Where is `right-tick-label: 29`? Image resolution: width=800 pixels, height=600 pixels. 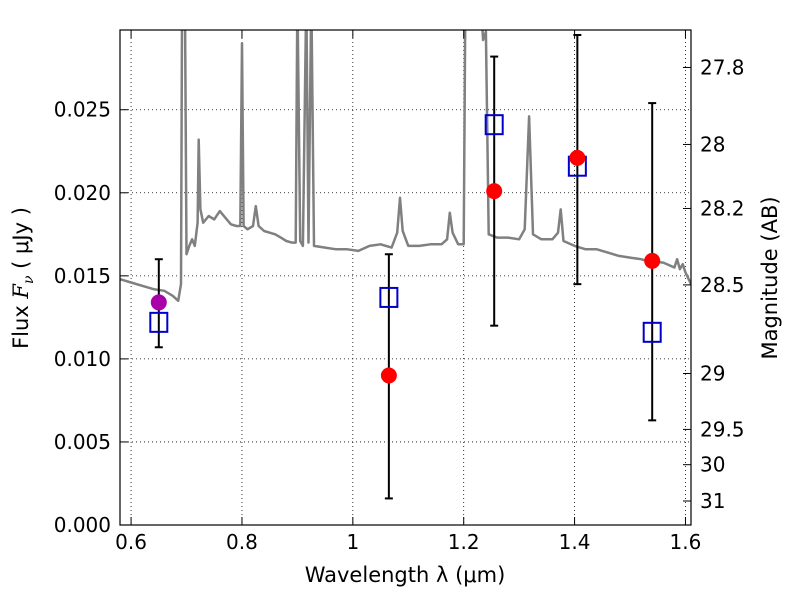
right-tick-label: 29 is located at coordinates (712, 373).